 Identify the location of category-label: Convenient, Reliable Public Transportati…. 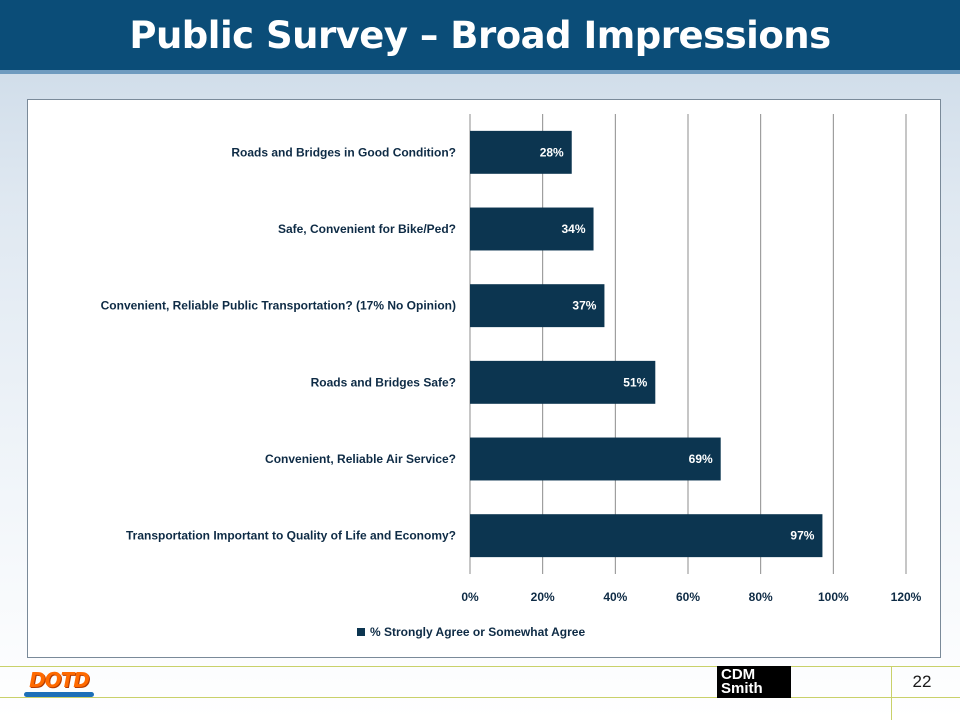
(278, 306).